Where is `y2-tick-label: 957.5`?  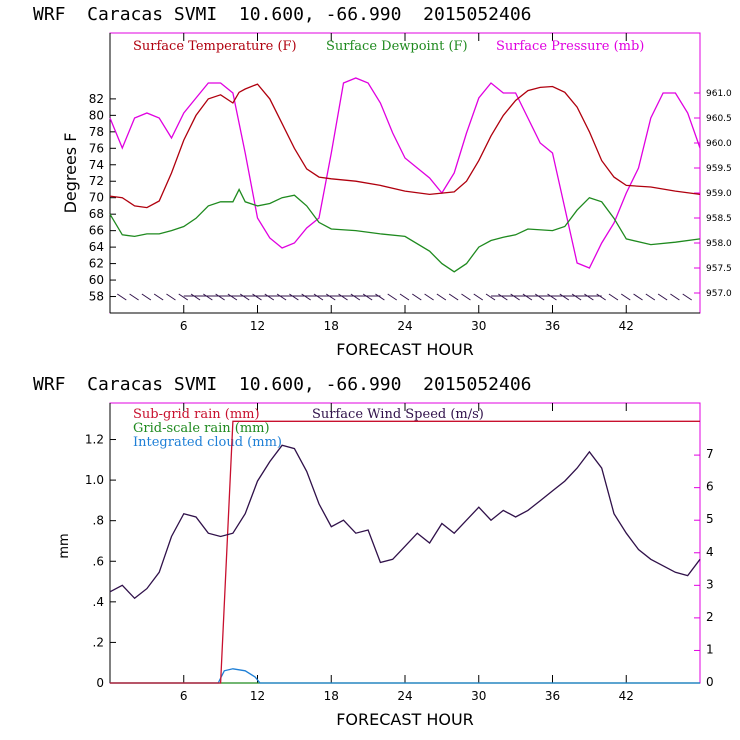
y2-tick-label: 957.5 is located at coordinates (719, 269).